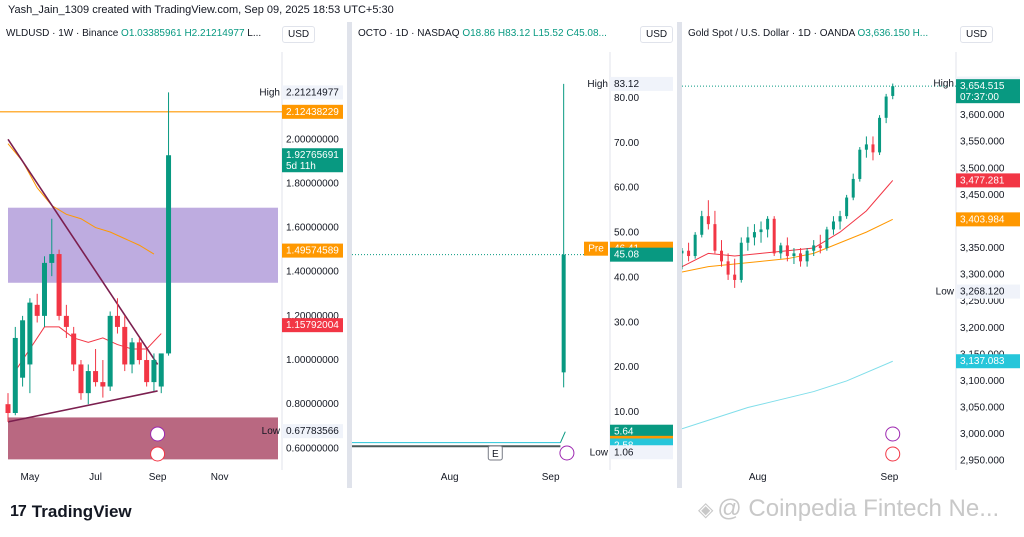 Image resolution: width=1024 pixels, height=537 pixels. I want to click on octo-y-tick-label: 40.00, so click(626, 277).